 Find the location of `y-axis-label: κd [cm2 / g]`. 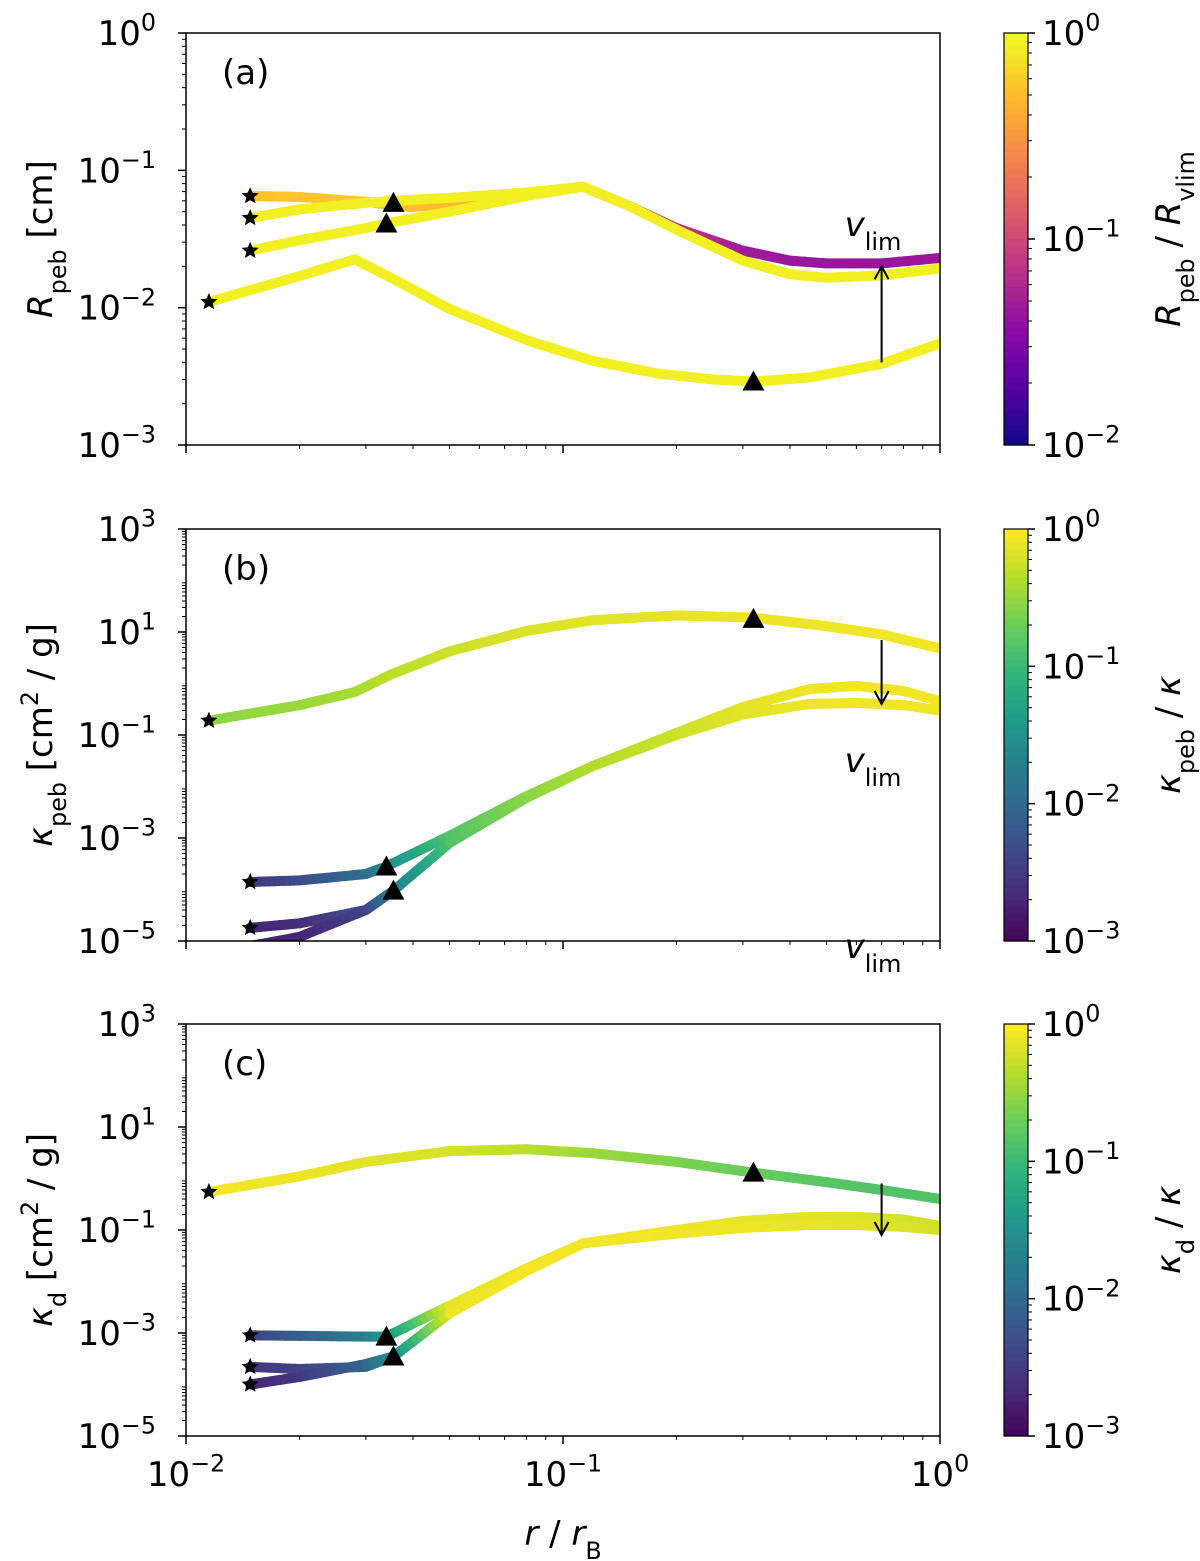

y-axis-label: κd [cm2 / g] is located at coordinates (44, 1230).